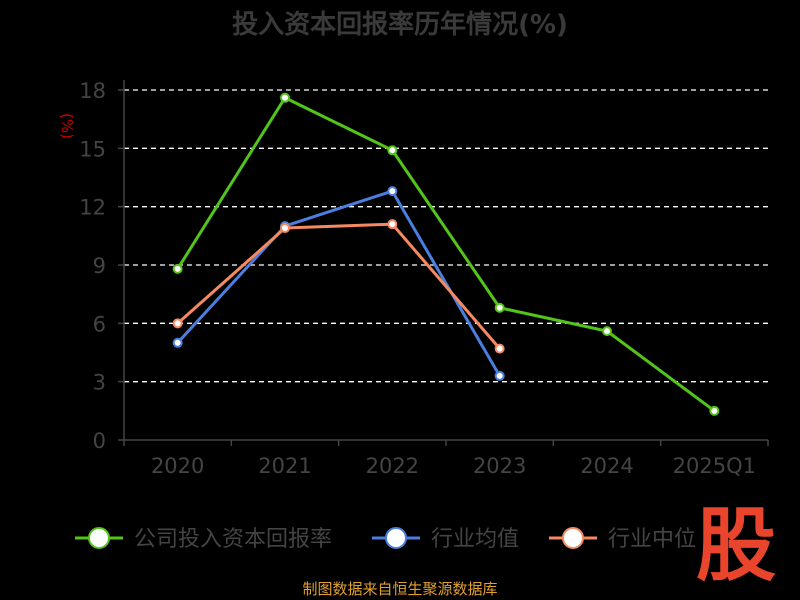  I want to click on legend: 公司投入资本回报率 行业均值 行业中位, so click(385, 539).